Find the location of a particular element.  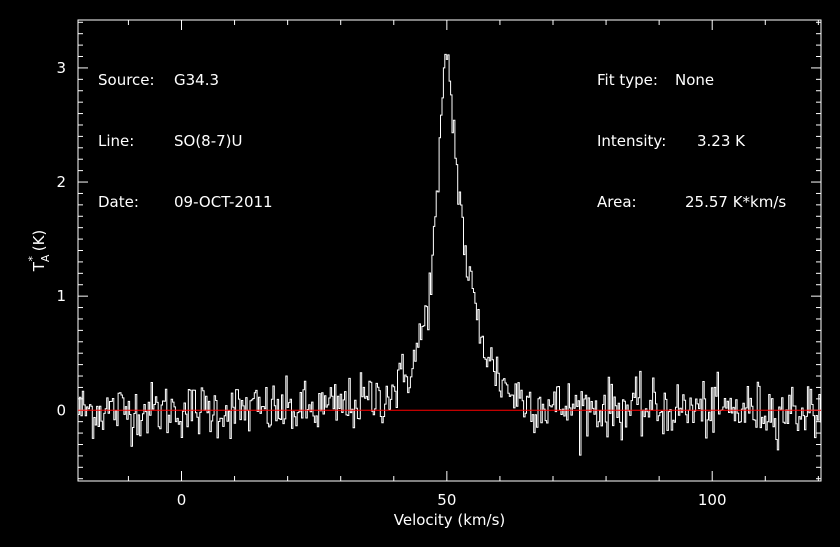

y-tick-label: 1 is located at coordinates (61, 296).